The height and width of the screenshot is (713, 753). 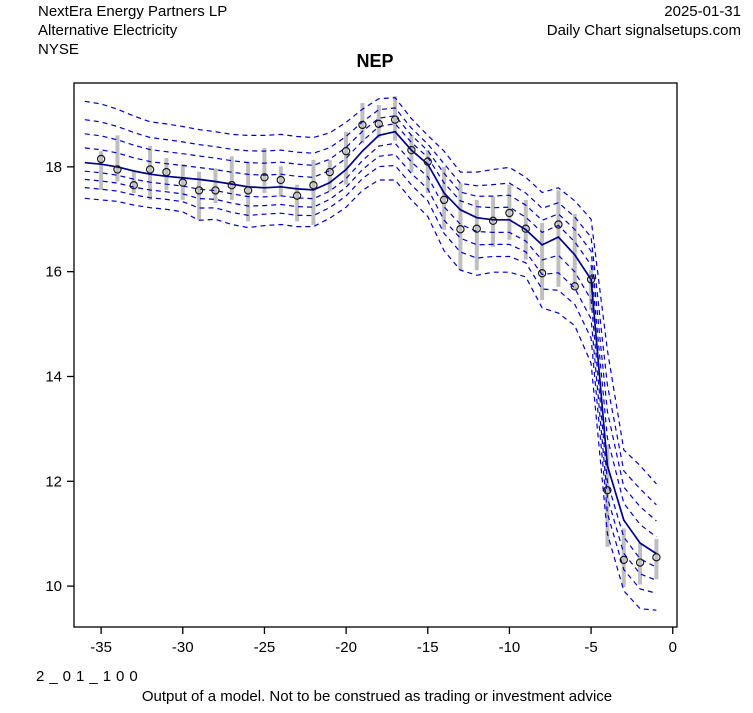 What do you see at coordinates (101, 647) in the screenshot?
I see `x-tick-label: -35` at bounding box center [101, 647].